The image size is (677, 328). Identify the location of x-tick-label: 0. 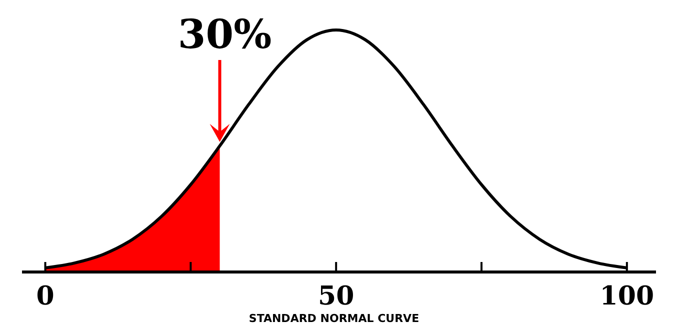
(45, 296).